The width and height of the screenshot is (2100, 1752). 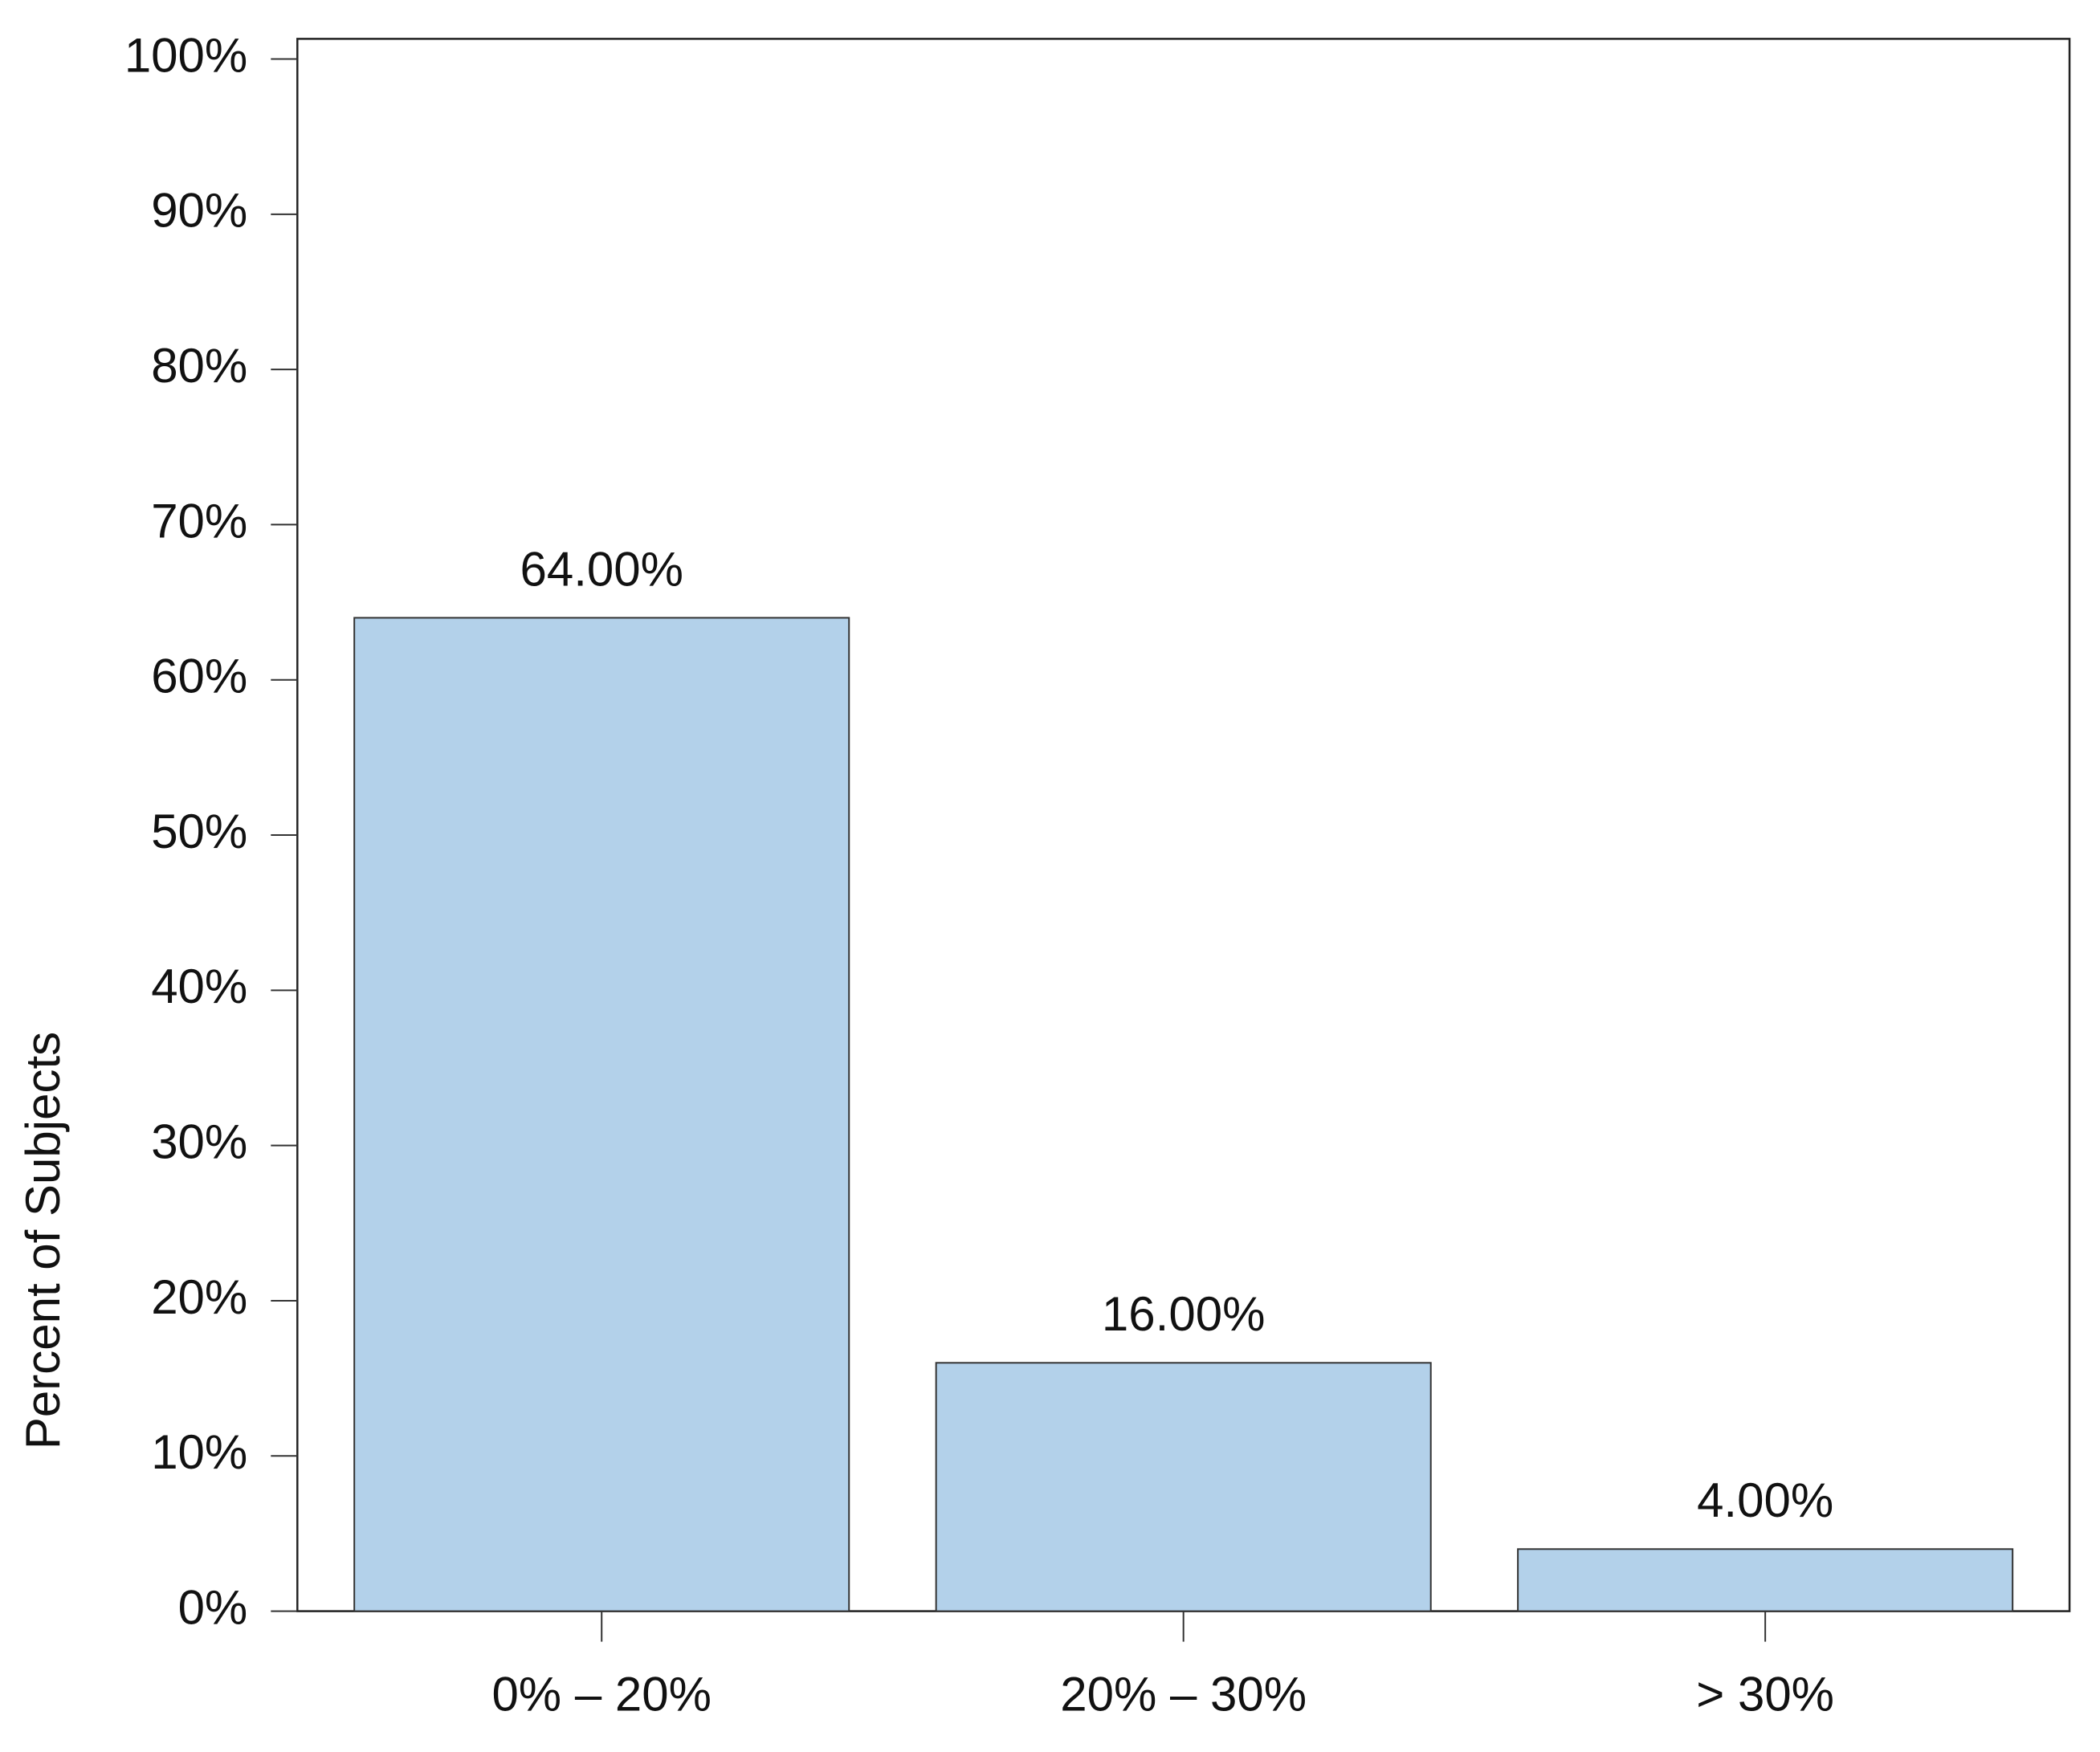 I want to click on y-tick-label: 20%, so click(x=199, y=1297).